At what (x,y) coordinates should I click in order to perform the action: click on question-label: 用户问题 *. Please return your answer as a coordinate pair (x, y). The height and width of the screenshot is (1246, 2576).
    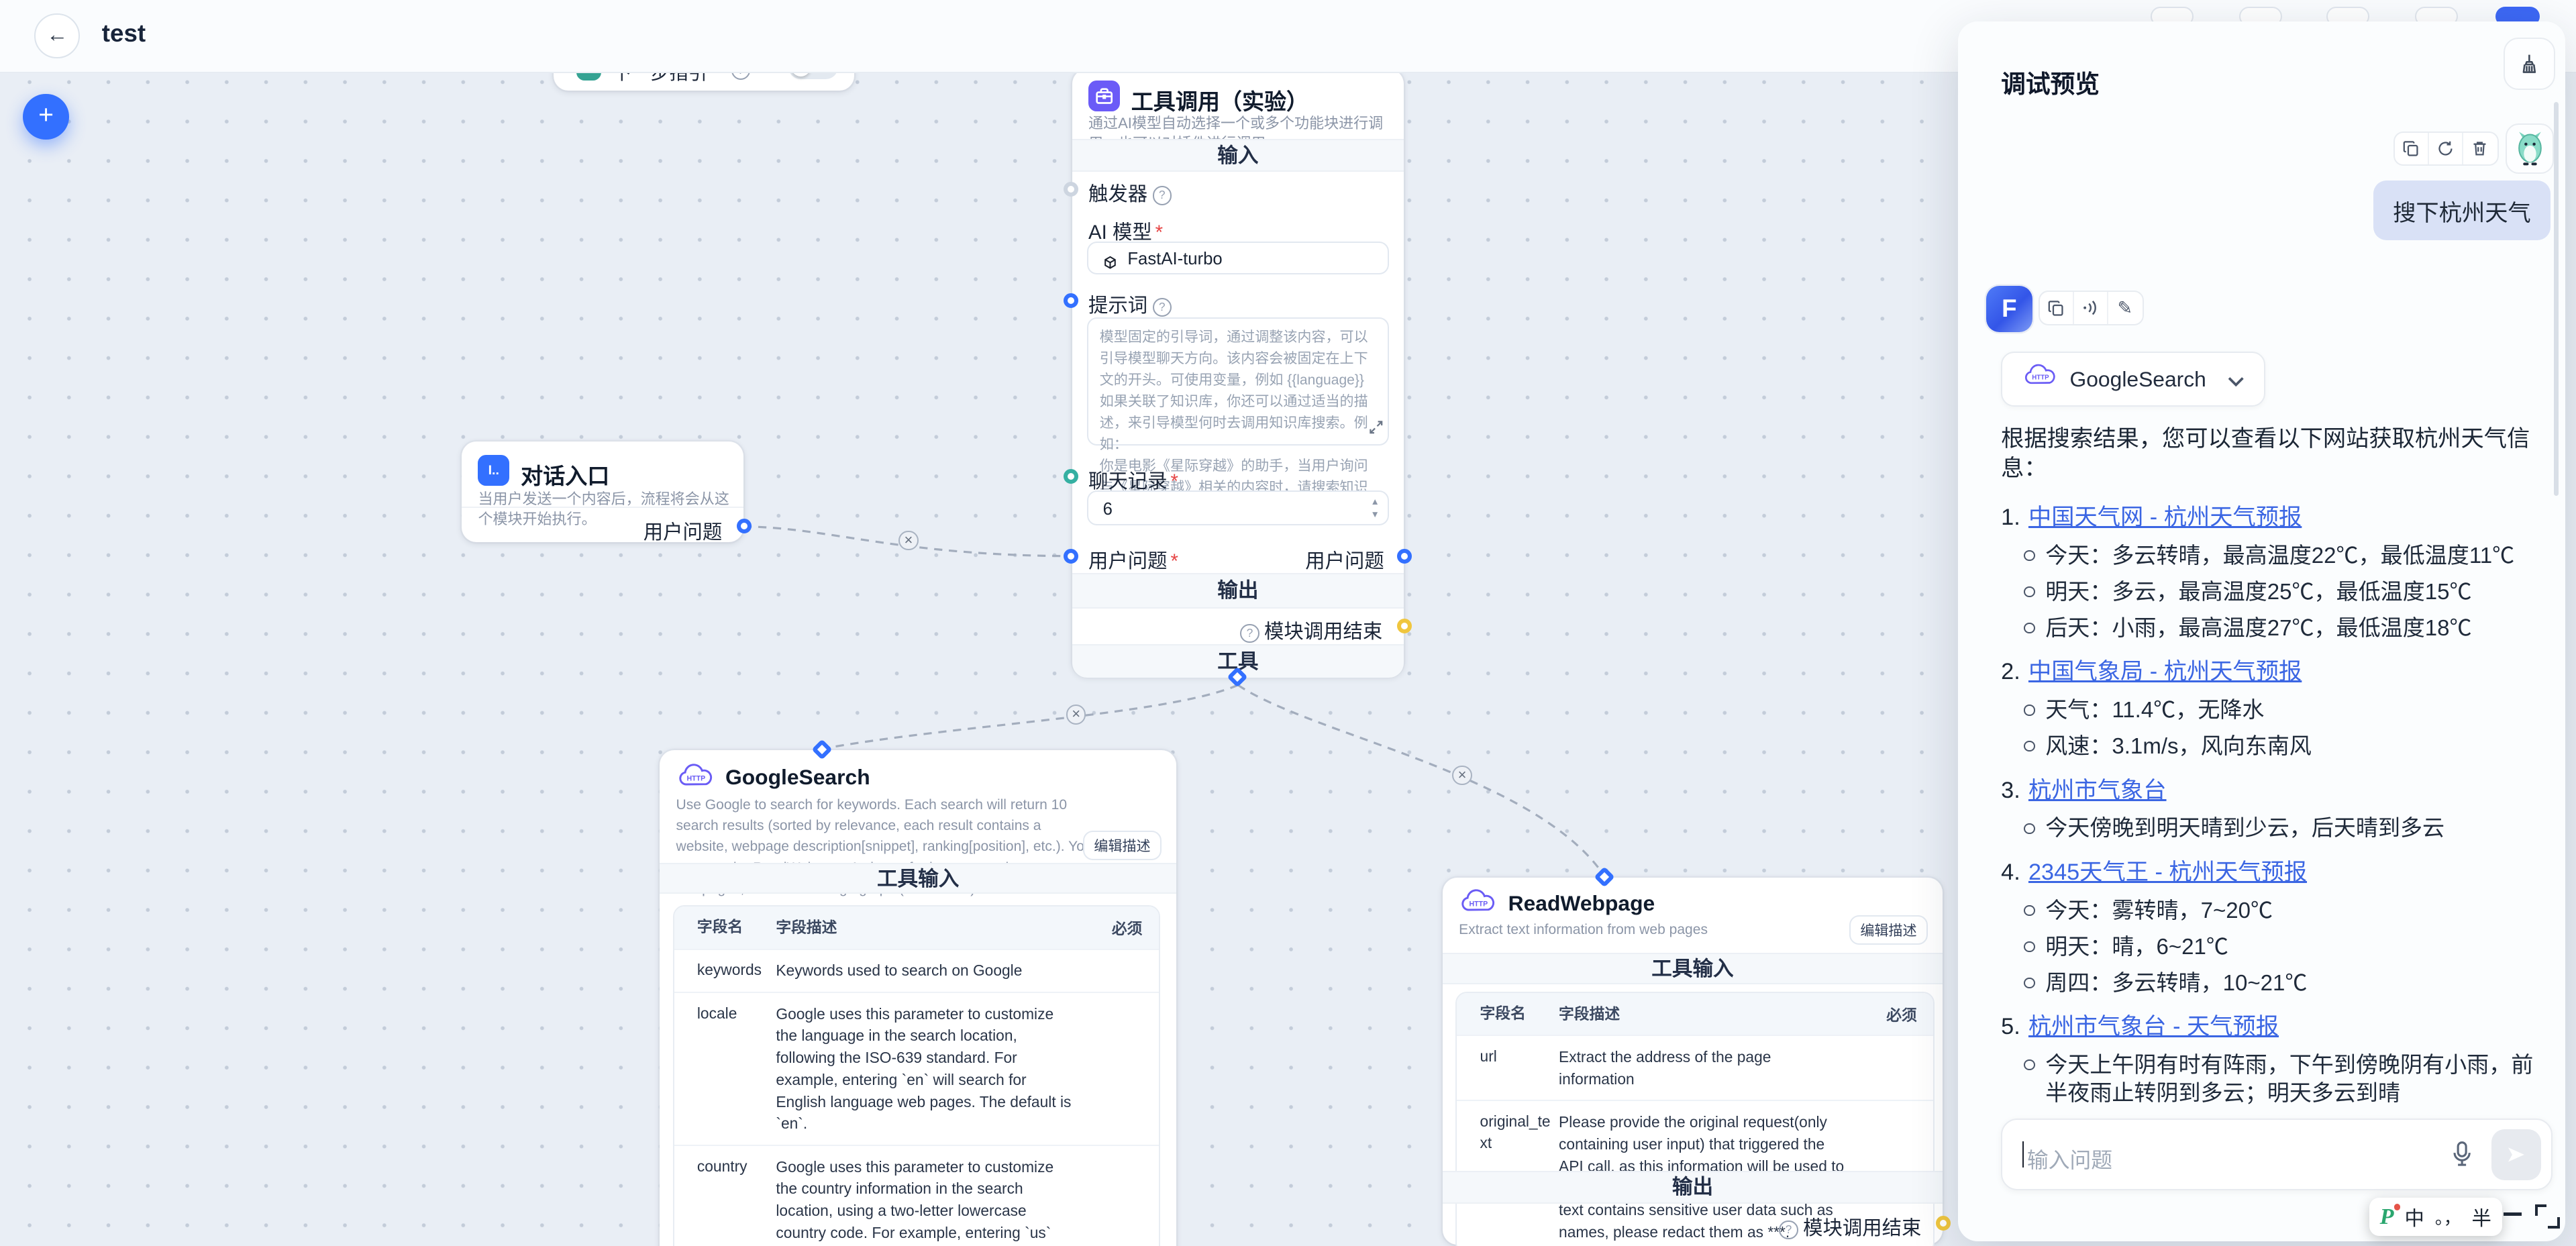
    Looking at the image, I should click on (1133, 561).